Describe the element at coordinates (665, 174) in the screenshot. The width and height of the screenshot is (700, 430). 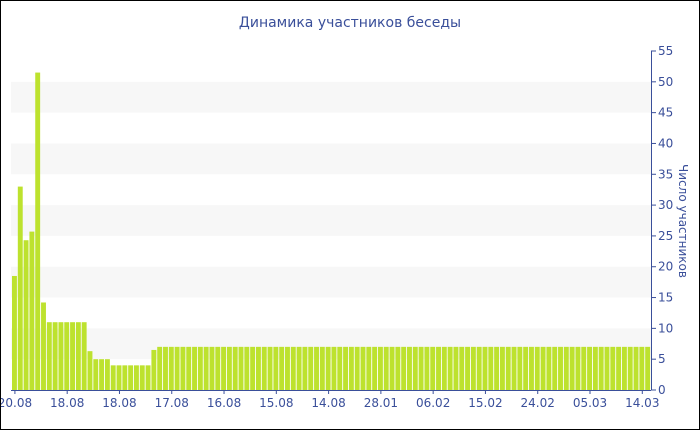
I see `y-tick-label: 35` at that location.